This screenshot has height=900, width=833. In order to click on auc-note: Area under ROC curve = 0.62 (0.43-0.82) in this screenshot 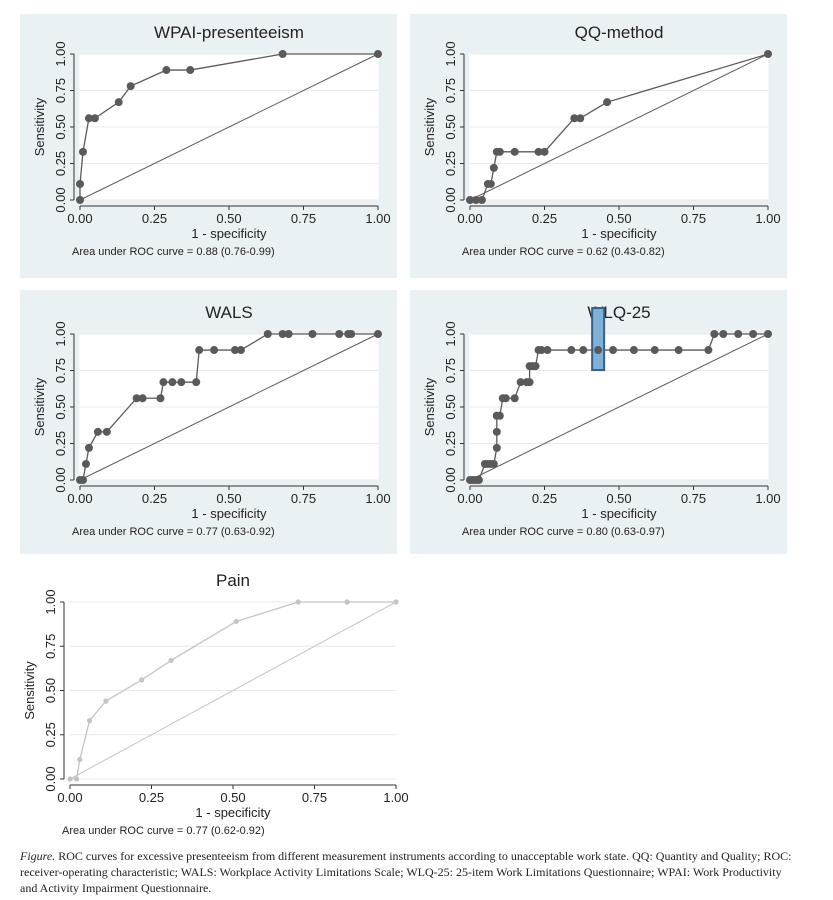, I will do `click(563, 252)`.